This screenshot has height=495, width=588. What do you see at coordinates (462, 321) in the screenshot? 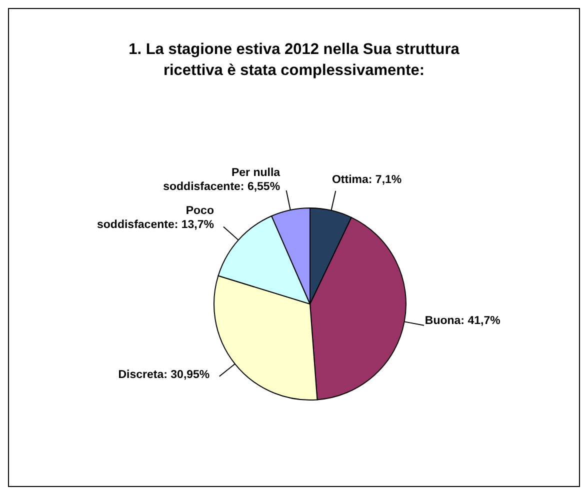
I see `slice-label: Buona: 41,7%` at bounding box center [462, 321].